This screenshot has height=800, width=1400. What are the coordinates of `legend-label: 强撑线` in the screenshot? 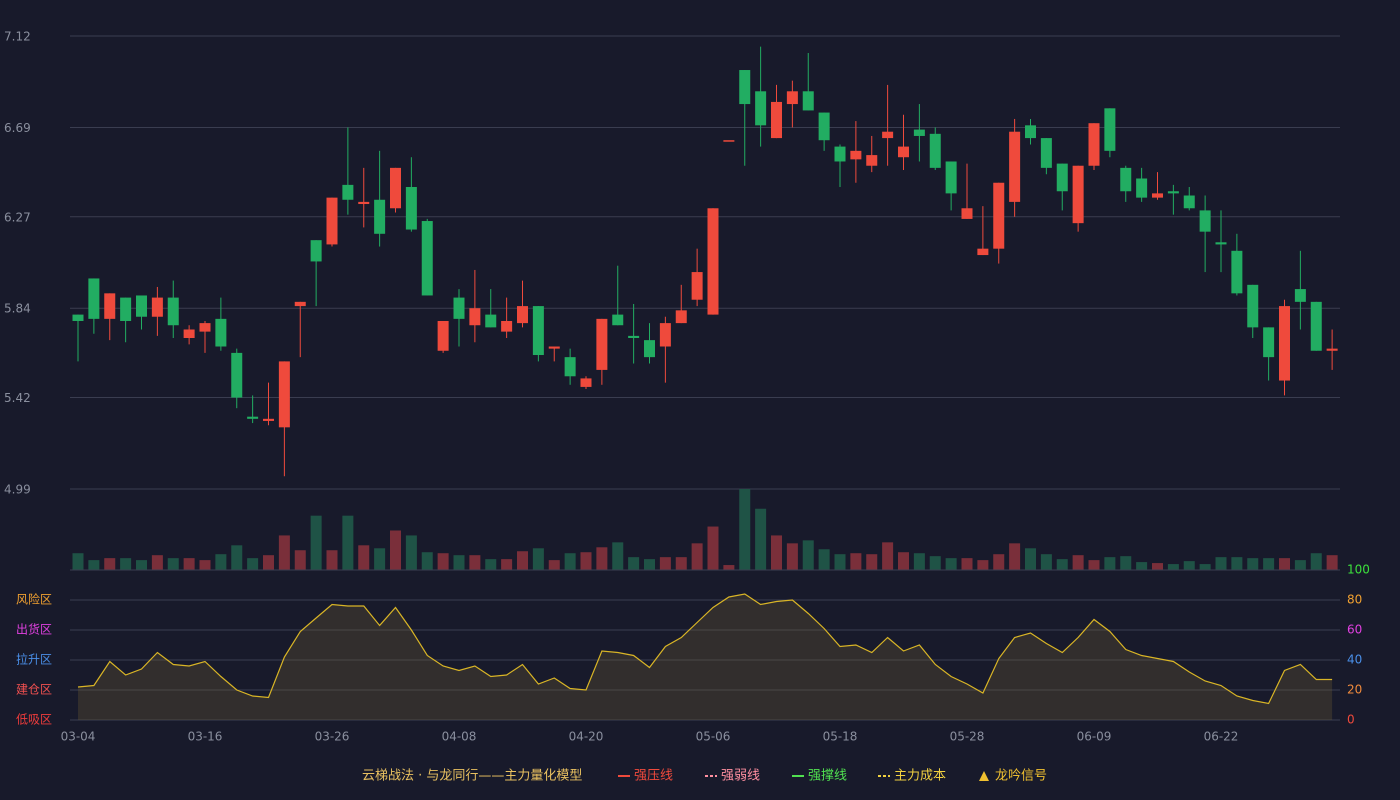 It's located at (827, 776).